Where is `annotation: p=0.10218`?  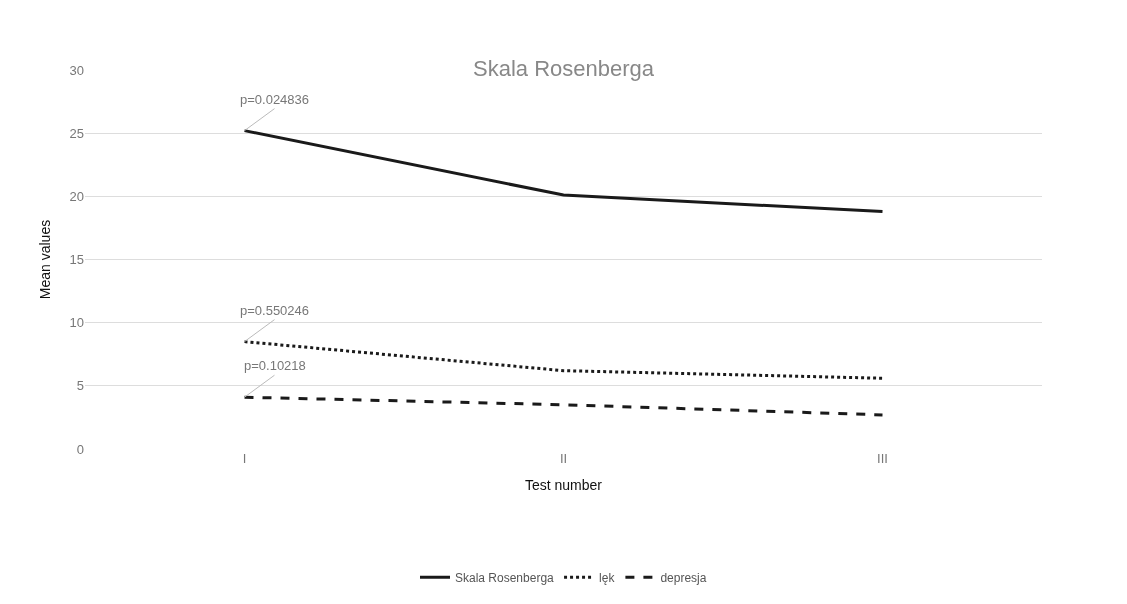
annotation: p=0.10218 is located at coordinates (275, 365).